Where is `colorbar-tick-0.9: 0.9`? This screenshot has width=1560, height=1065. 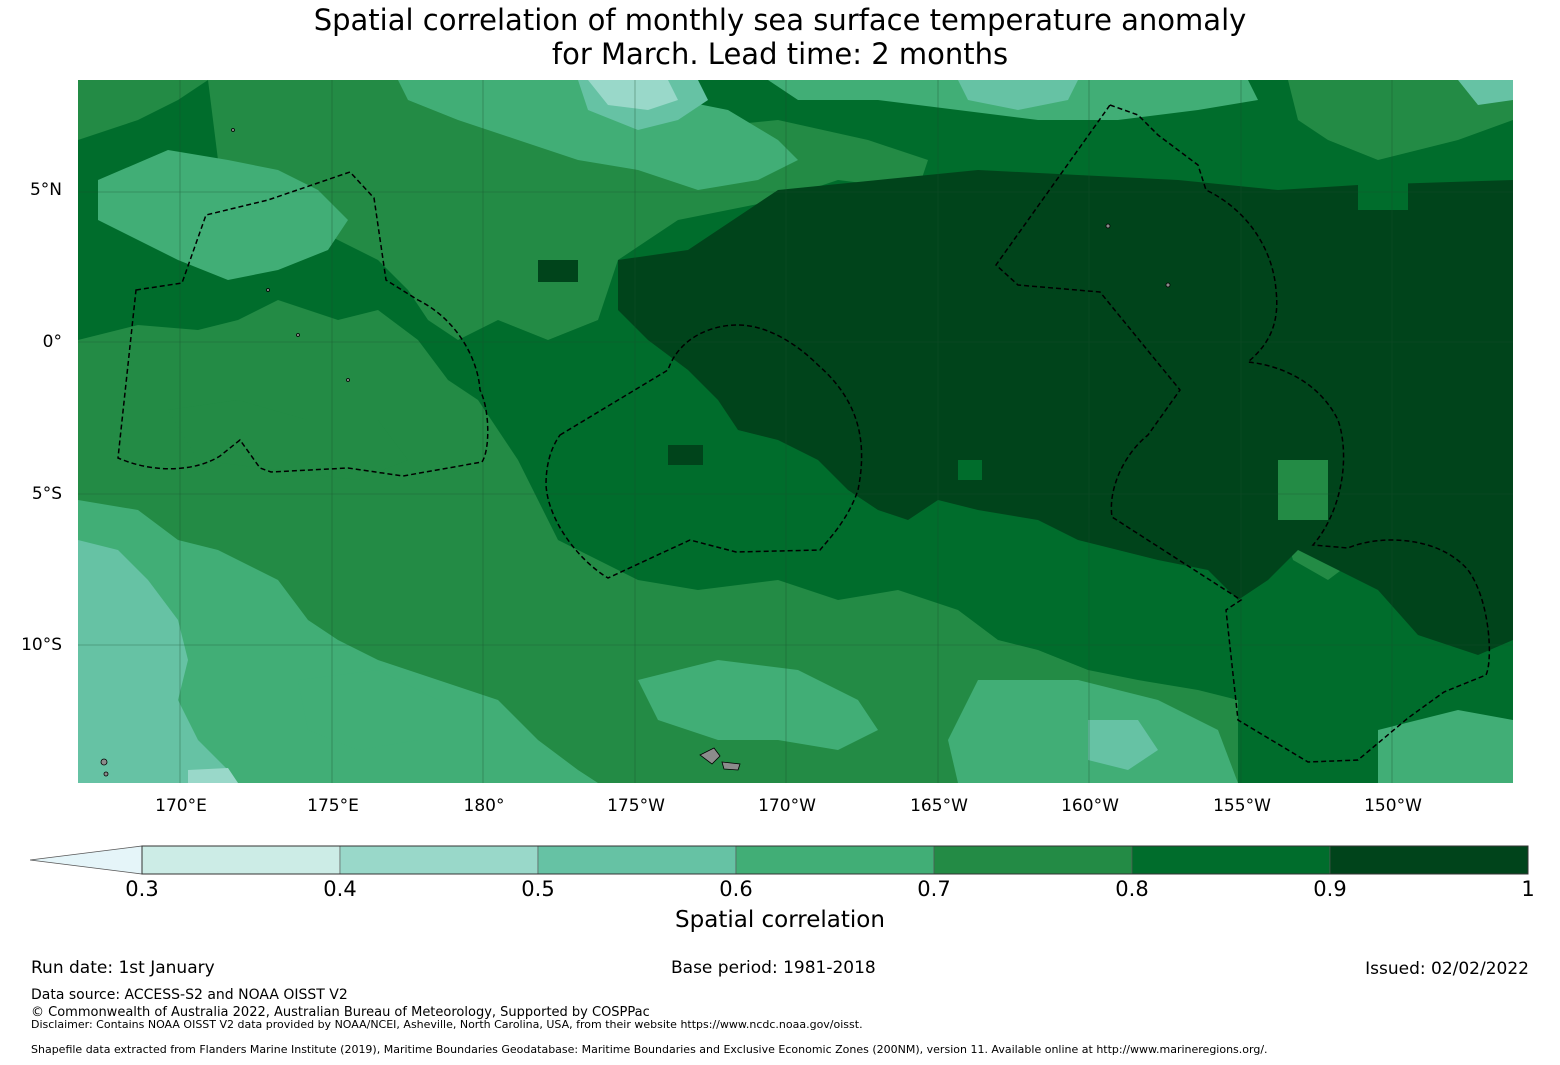 colorbar-tick-0.9: 0.9 is located at coordinates (1330, 889).